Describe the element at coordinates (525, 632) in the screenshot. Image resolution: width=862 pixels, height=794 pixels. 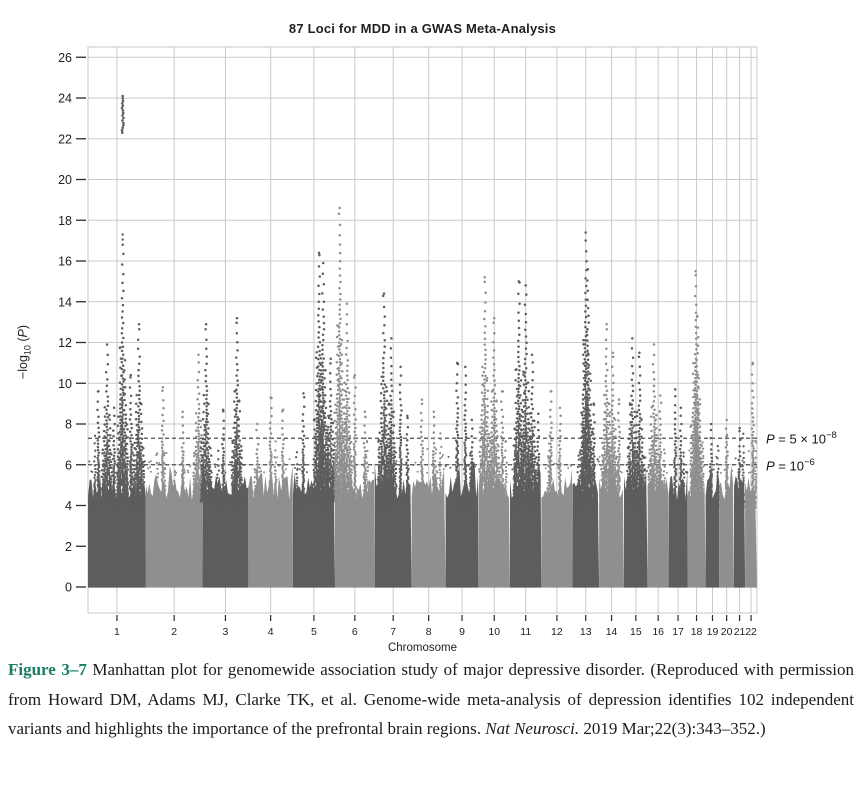
I see `svg-text: 11` at that location.